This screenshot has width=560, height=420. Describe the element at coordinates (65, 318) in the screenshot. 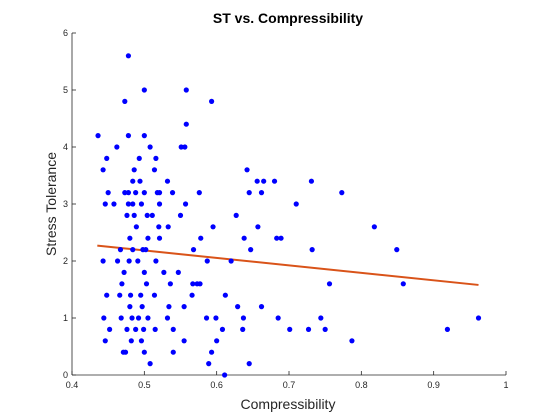

I see `y-tick-label: 1` at that location.